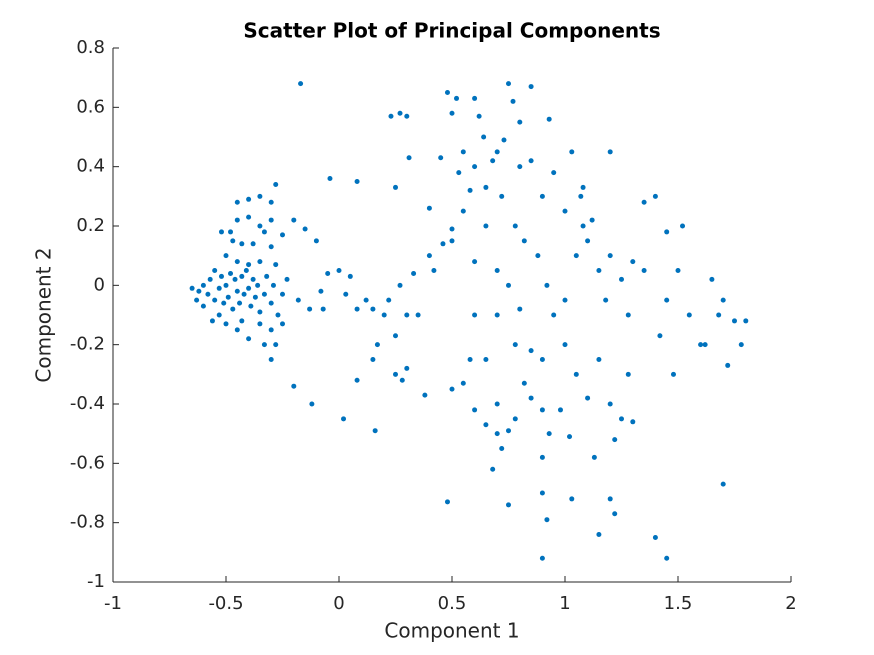 This screenshot has width=874, height=655. Describe the element at coordinates (90, 106) in the screenshot. I see `y-tick-label: 0.6` at that location.